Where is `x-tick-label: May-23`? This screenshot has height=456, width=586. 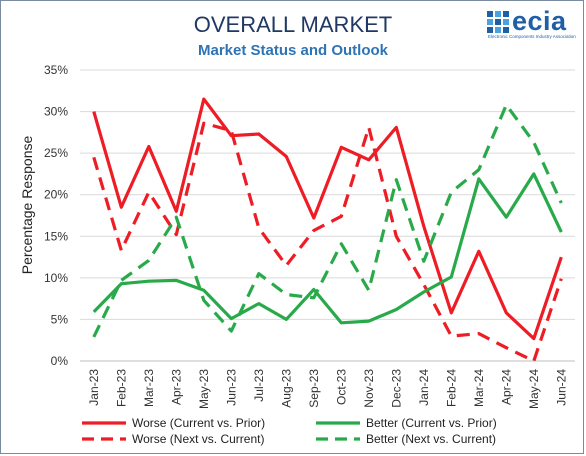 x-tick-label: May-23 is located at coordinates (204, 389).